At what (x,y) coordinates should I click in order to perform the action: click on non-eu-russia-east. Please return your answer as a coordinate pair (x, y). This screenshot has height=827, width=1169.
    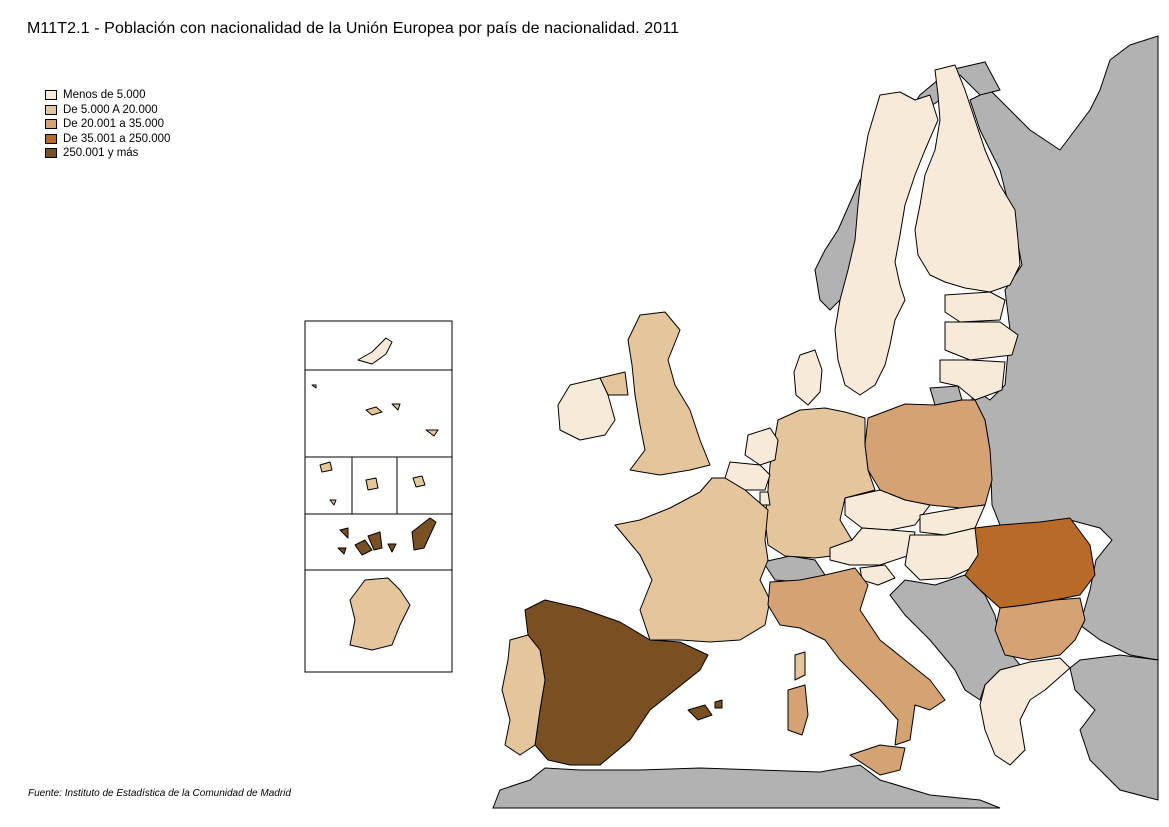
    Looking at the image, I should click on (1064, 348).